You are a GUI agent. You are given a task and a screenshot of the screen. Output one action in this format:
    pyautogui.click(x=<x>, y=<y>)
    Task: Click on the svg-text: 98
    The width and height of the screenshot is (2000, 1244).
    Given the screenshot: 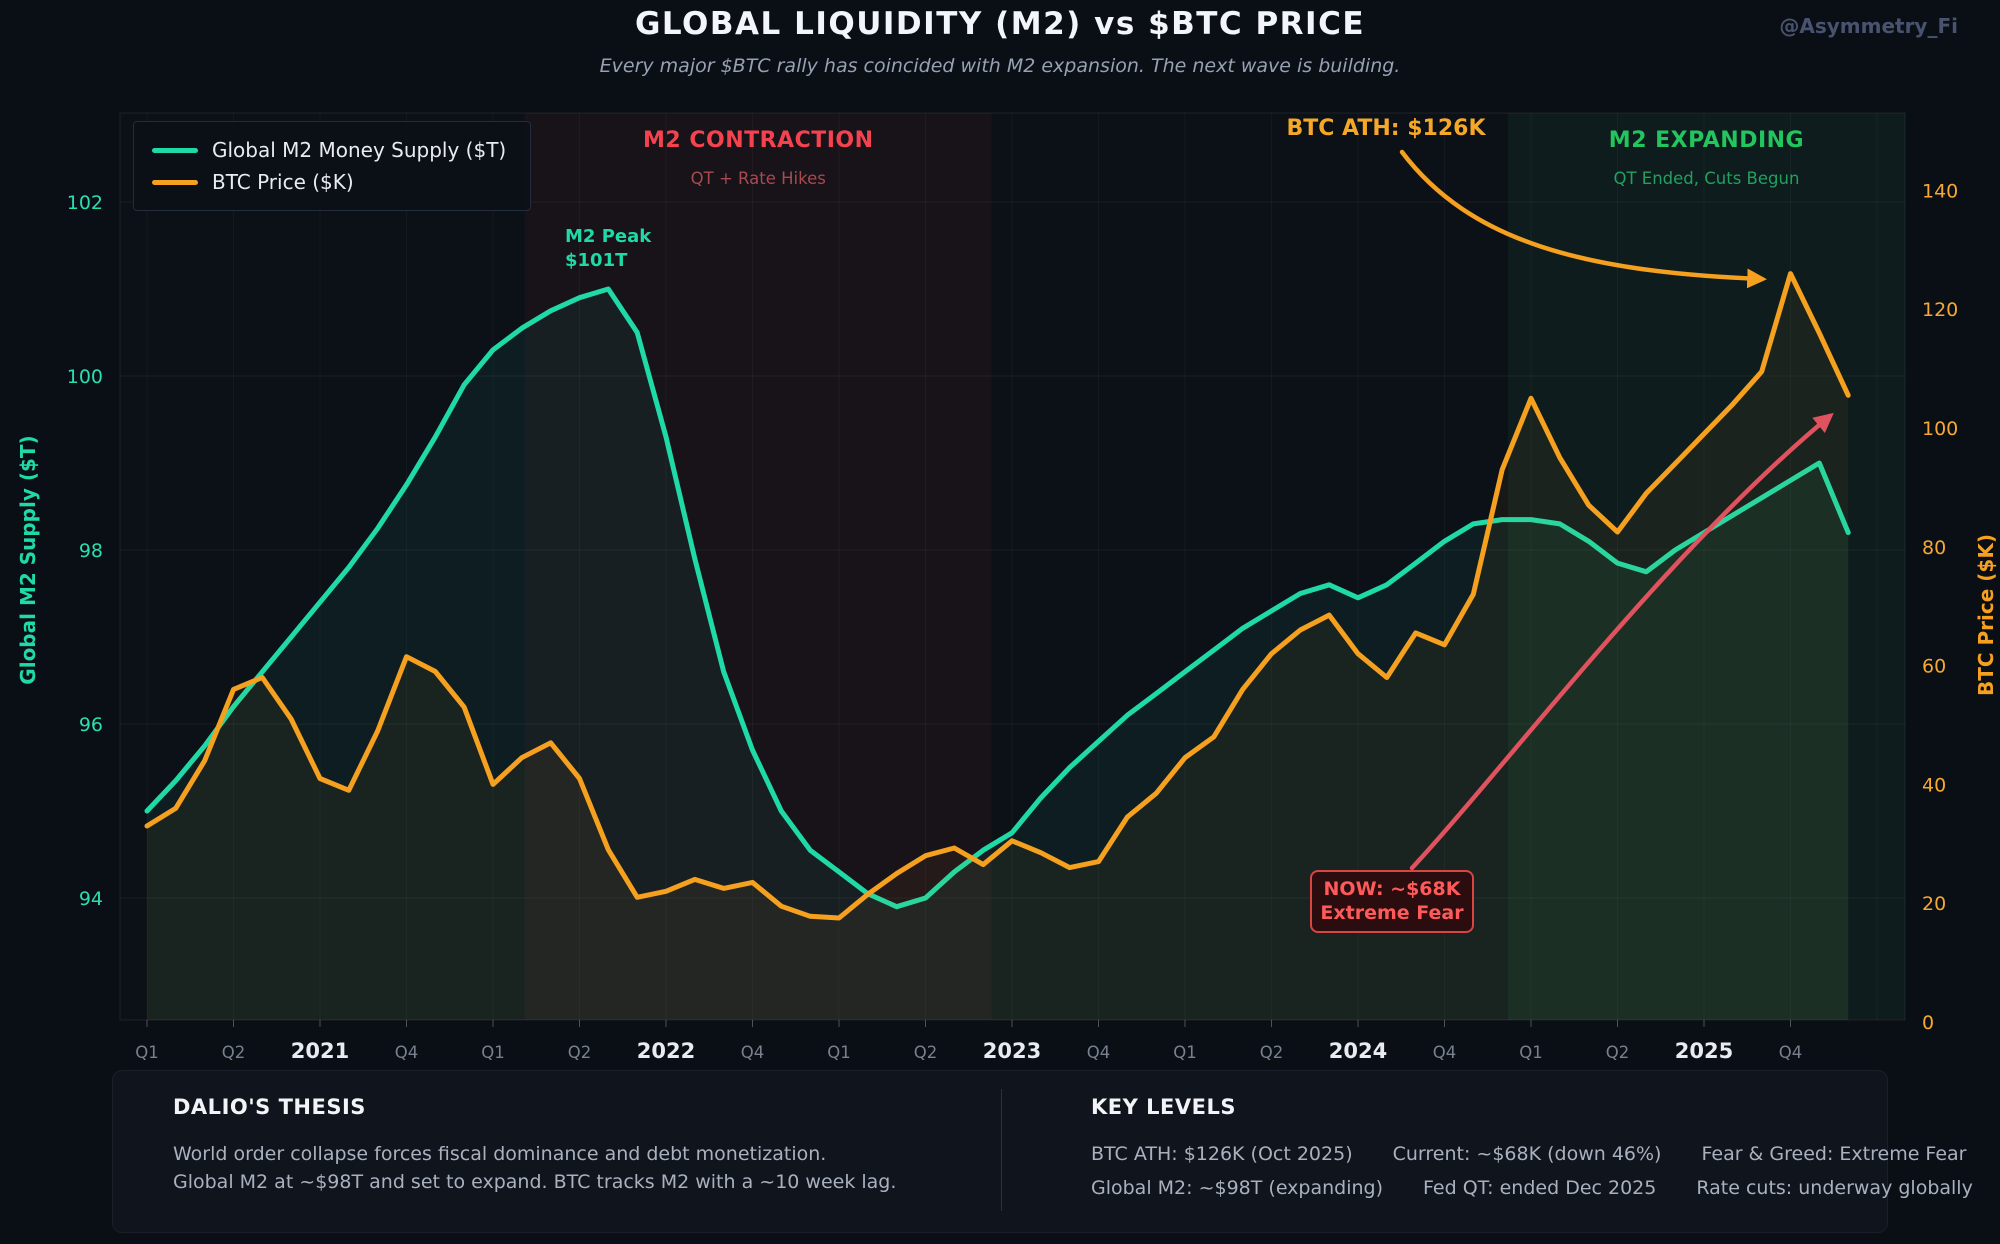 What is the action you would take?
    pyautogui.click(x=91, y=551)
    